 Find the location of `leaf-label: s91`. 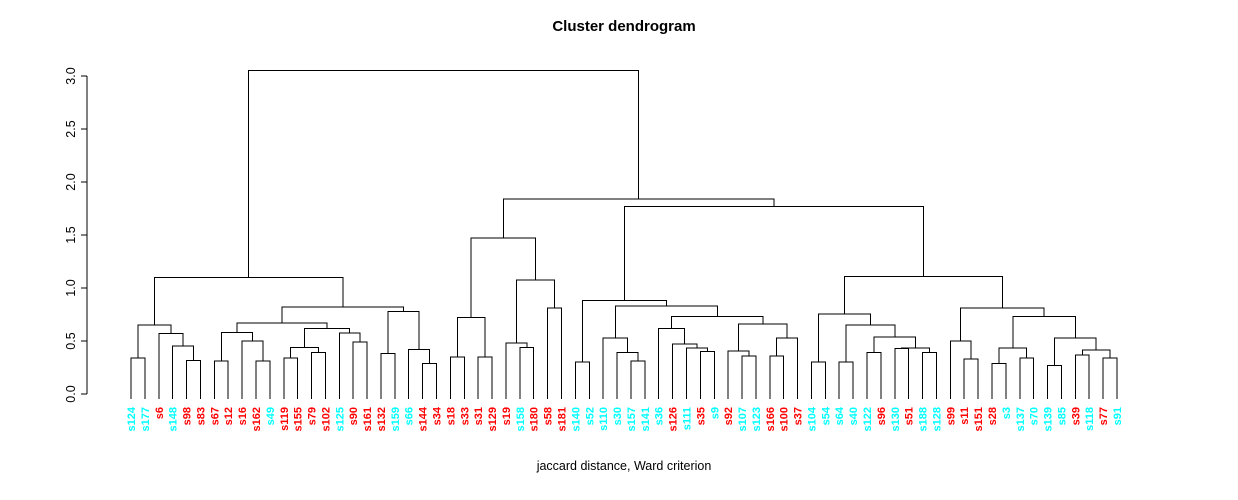

leaf-label: s91 is located at coordinates (1118, 416).